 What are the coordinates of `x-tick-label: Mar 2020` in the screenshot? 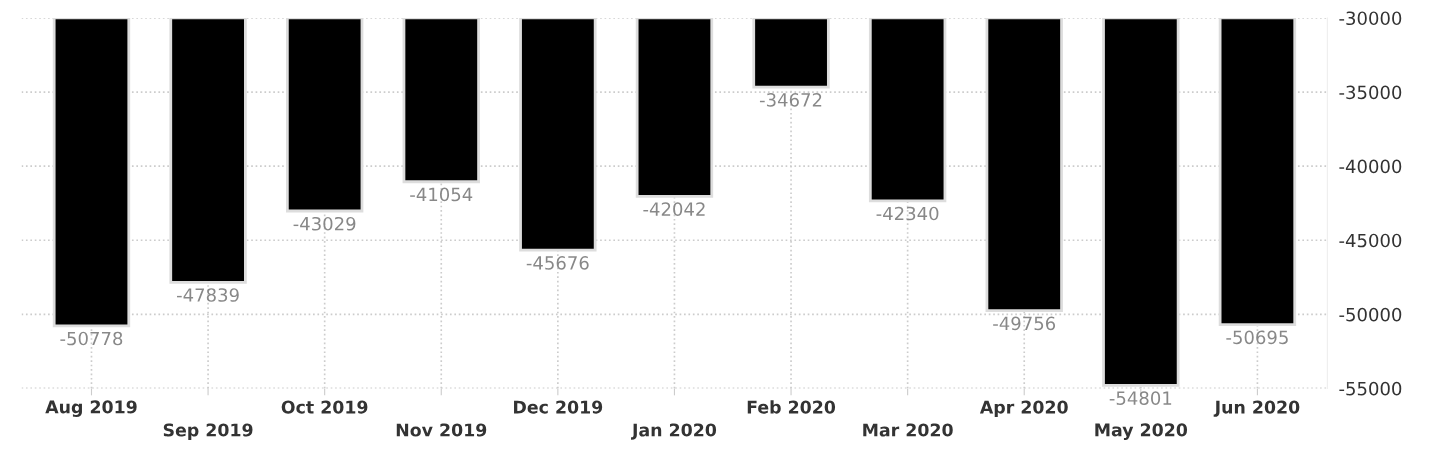 It's located at (908, 430).